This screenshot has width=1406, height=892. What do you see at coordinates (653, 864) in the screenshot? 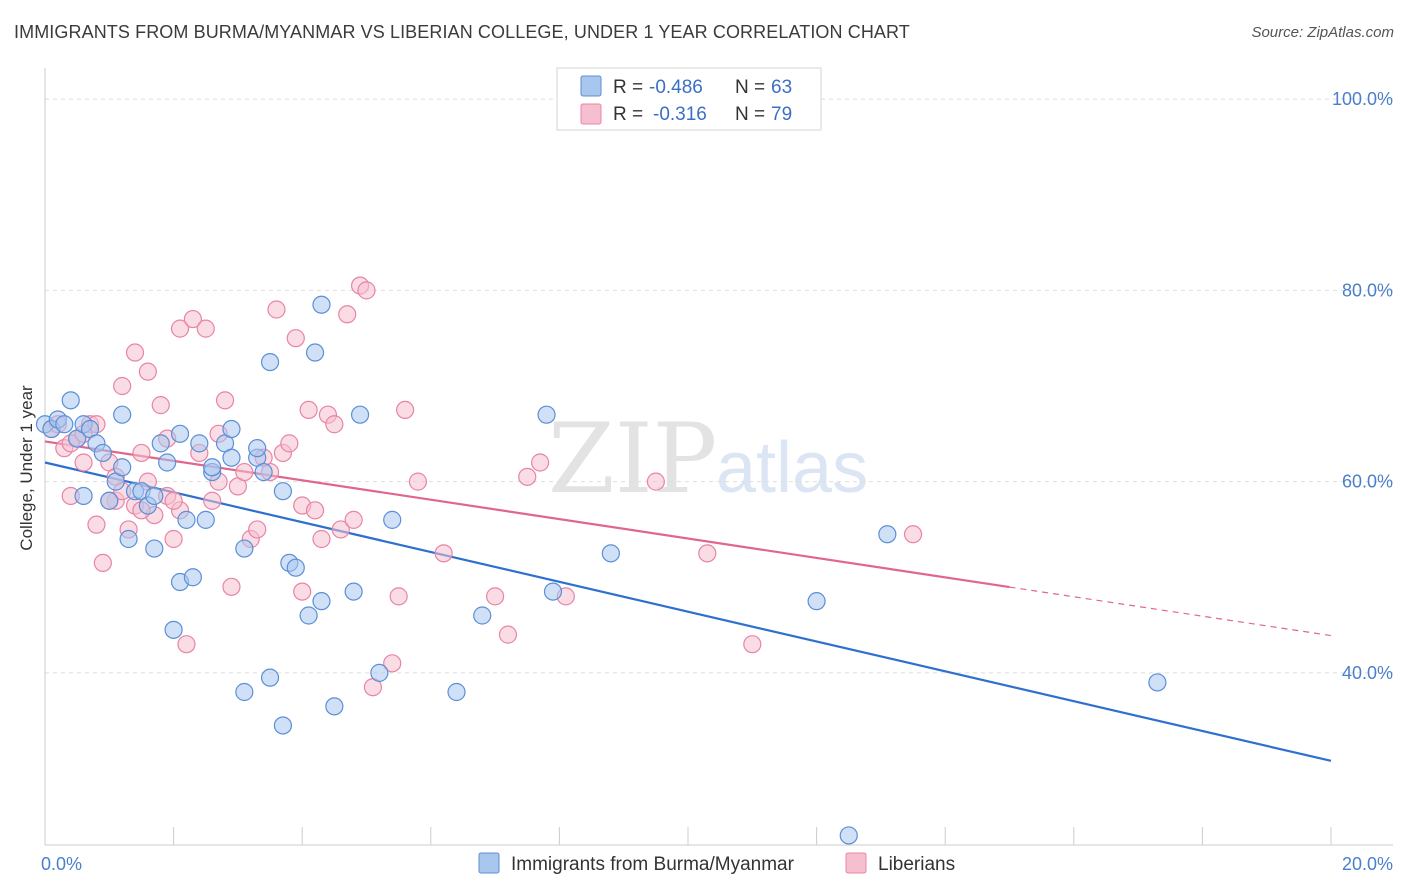
I see `series-label-burma: Immigrants from Burma/Myanmar` at bounding box center [653, 864].